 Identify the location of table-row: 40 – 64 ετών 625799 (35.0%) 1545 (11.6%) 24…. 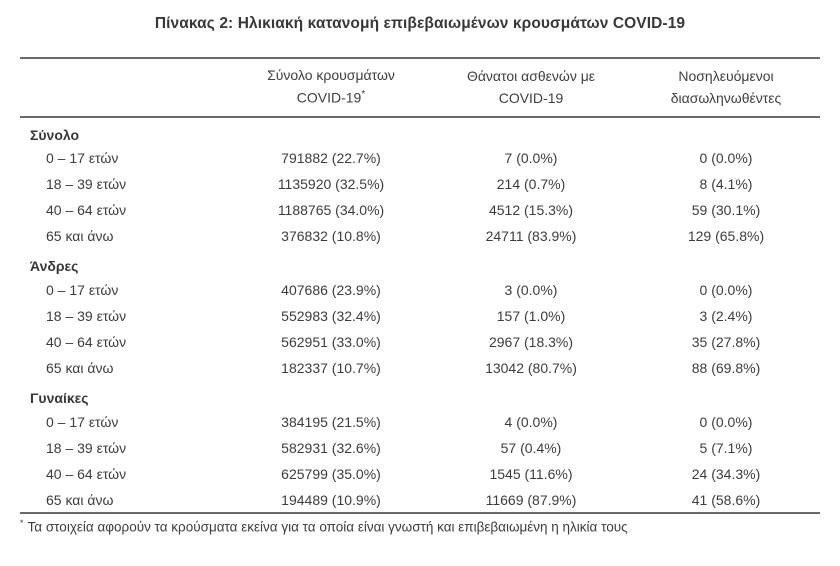
(420, 474).